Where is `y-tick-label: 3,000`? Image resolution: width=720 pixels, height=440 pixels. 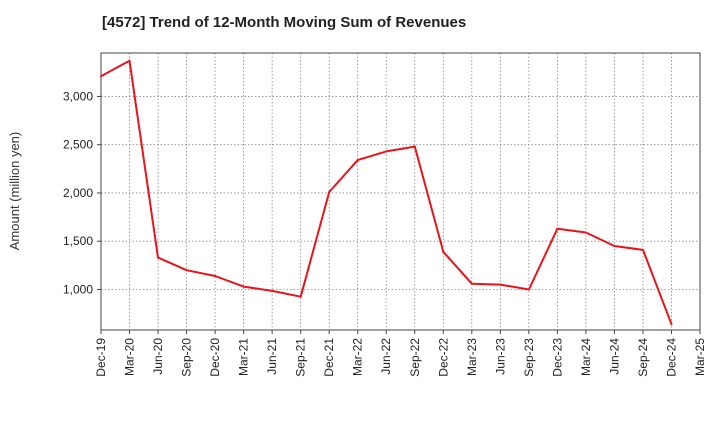
y-tick-label: 3,000 is located at coordinates (78, 96).